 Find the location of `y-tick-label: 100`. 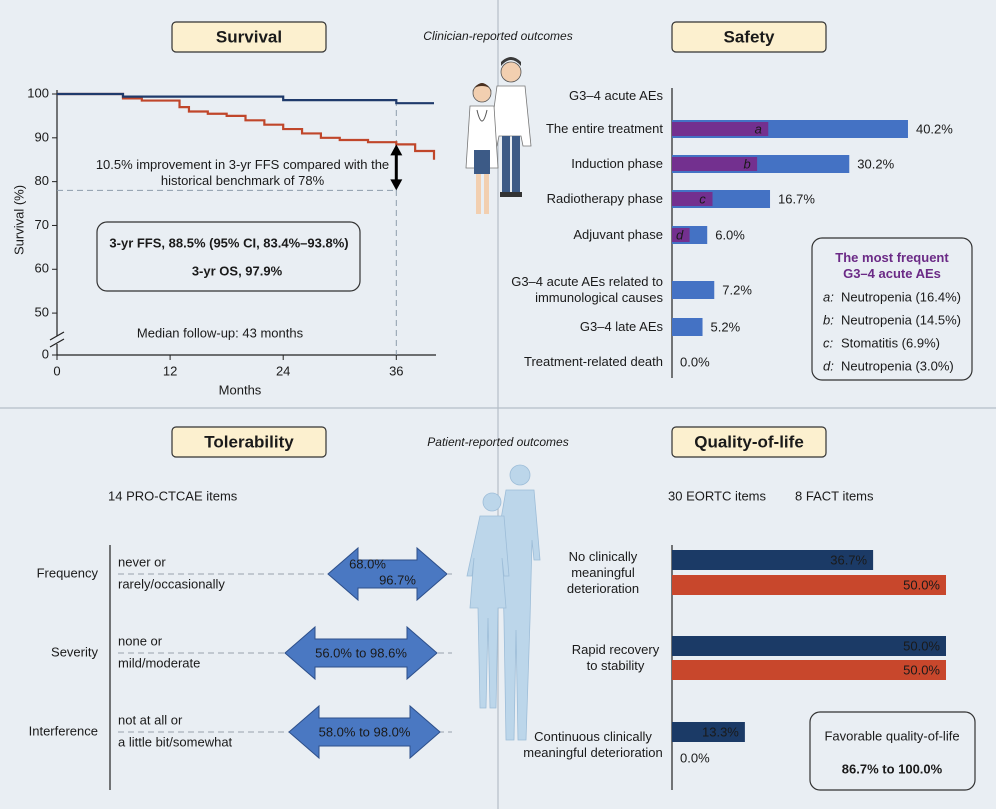

y-tick-label: 100 is located at coordinates (38, 92).